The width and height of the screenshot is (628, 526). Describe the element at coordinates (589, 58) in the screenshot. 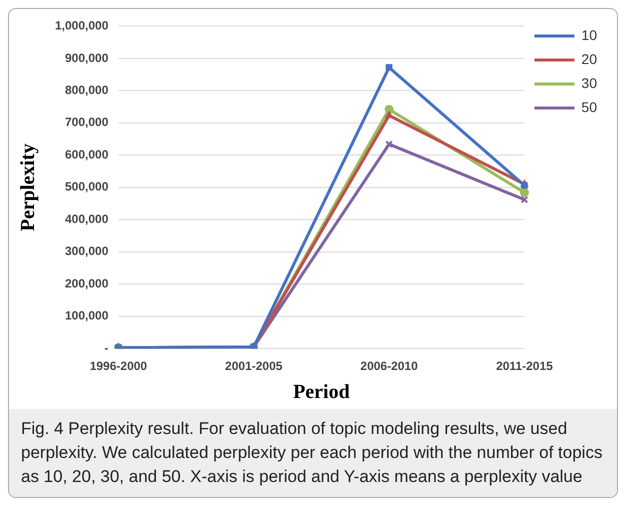

I see `legend-label: 20` at that location.